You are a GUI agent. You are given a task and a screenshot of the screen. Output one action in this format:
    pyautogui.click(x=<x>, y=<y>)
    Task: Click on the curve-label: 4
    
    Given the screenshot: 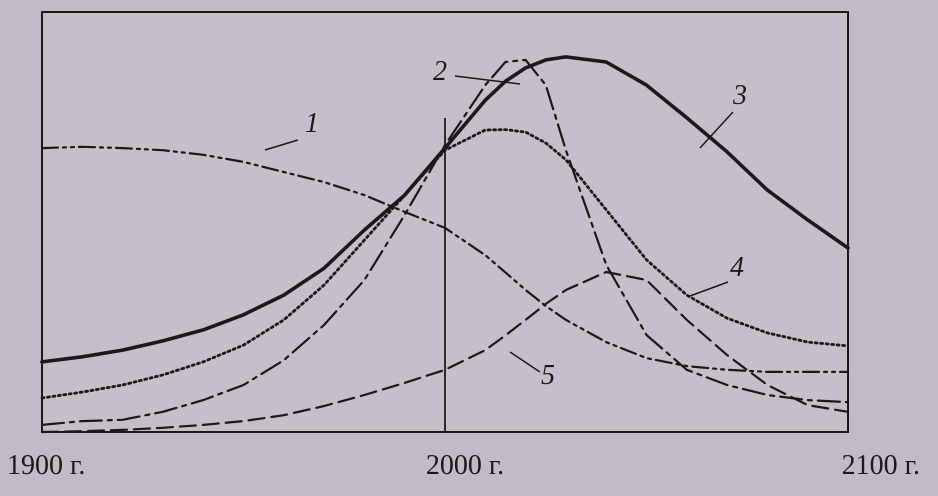 What is the action you would take?
    pyautogui.click(x=737, y=267)
    